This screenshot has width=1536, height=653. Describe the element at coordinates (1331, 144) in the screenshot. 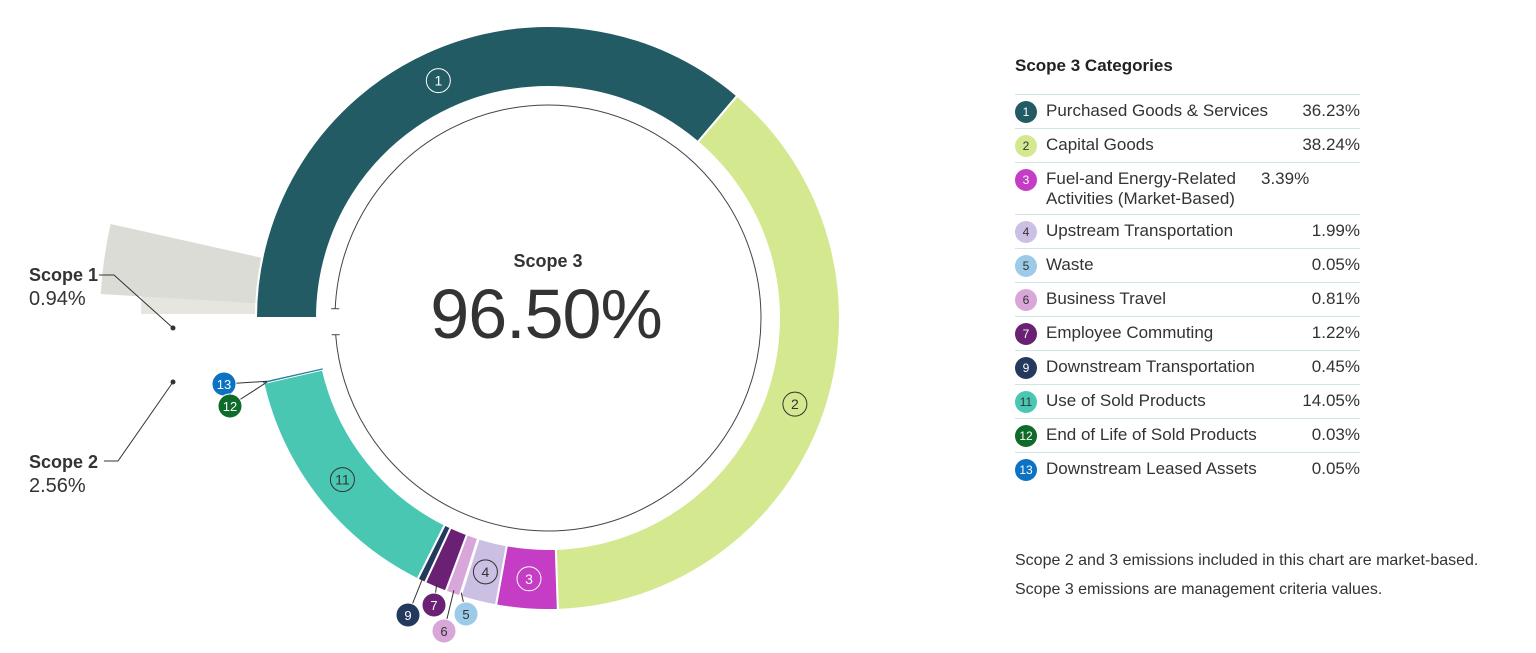

I see `legend-value: 38.24%` at that location.